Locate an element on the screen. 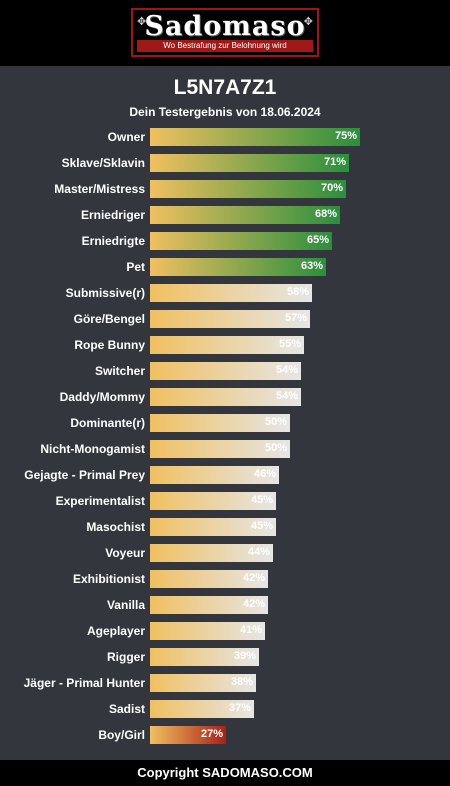 Image resolution: width=450 pixels, height=786 pixels. logo-tagline: Wo Bestrafung zur Belohnung wird is located at coordinates (225, 46).